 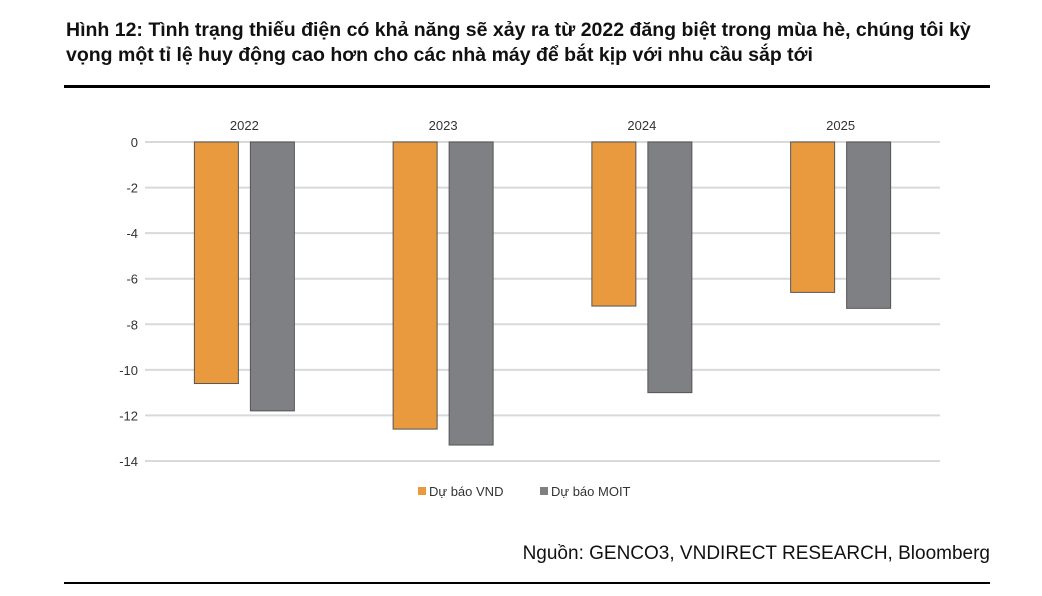 What do you see at coordinates (132, 324) in the screenshot?
I see `y-tick-label: -8` at bounding box center [132, 324].